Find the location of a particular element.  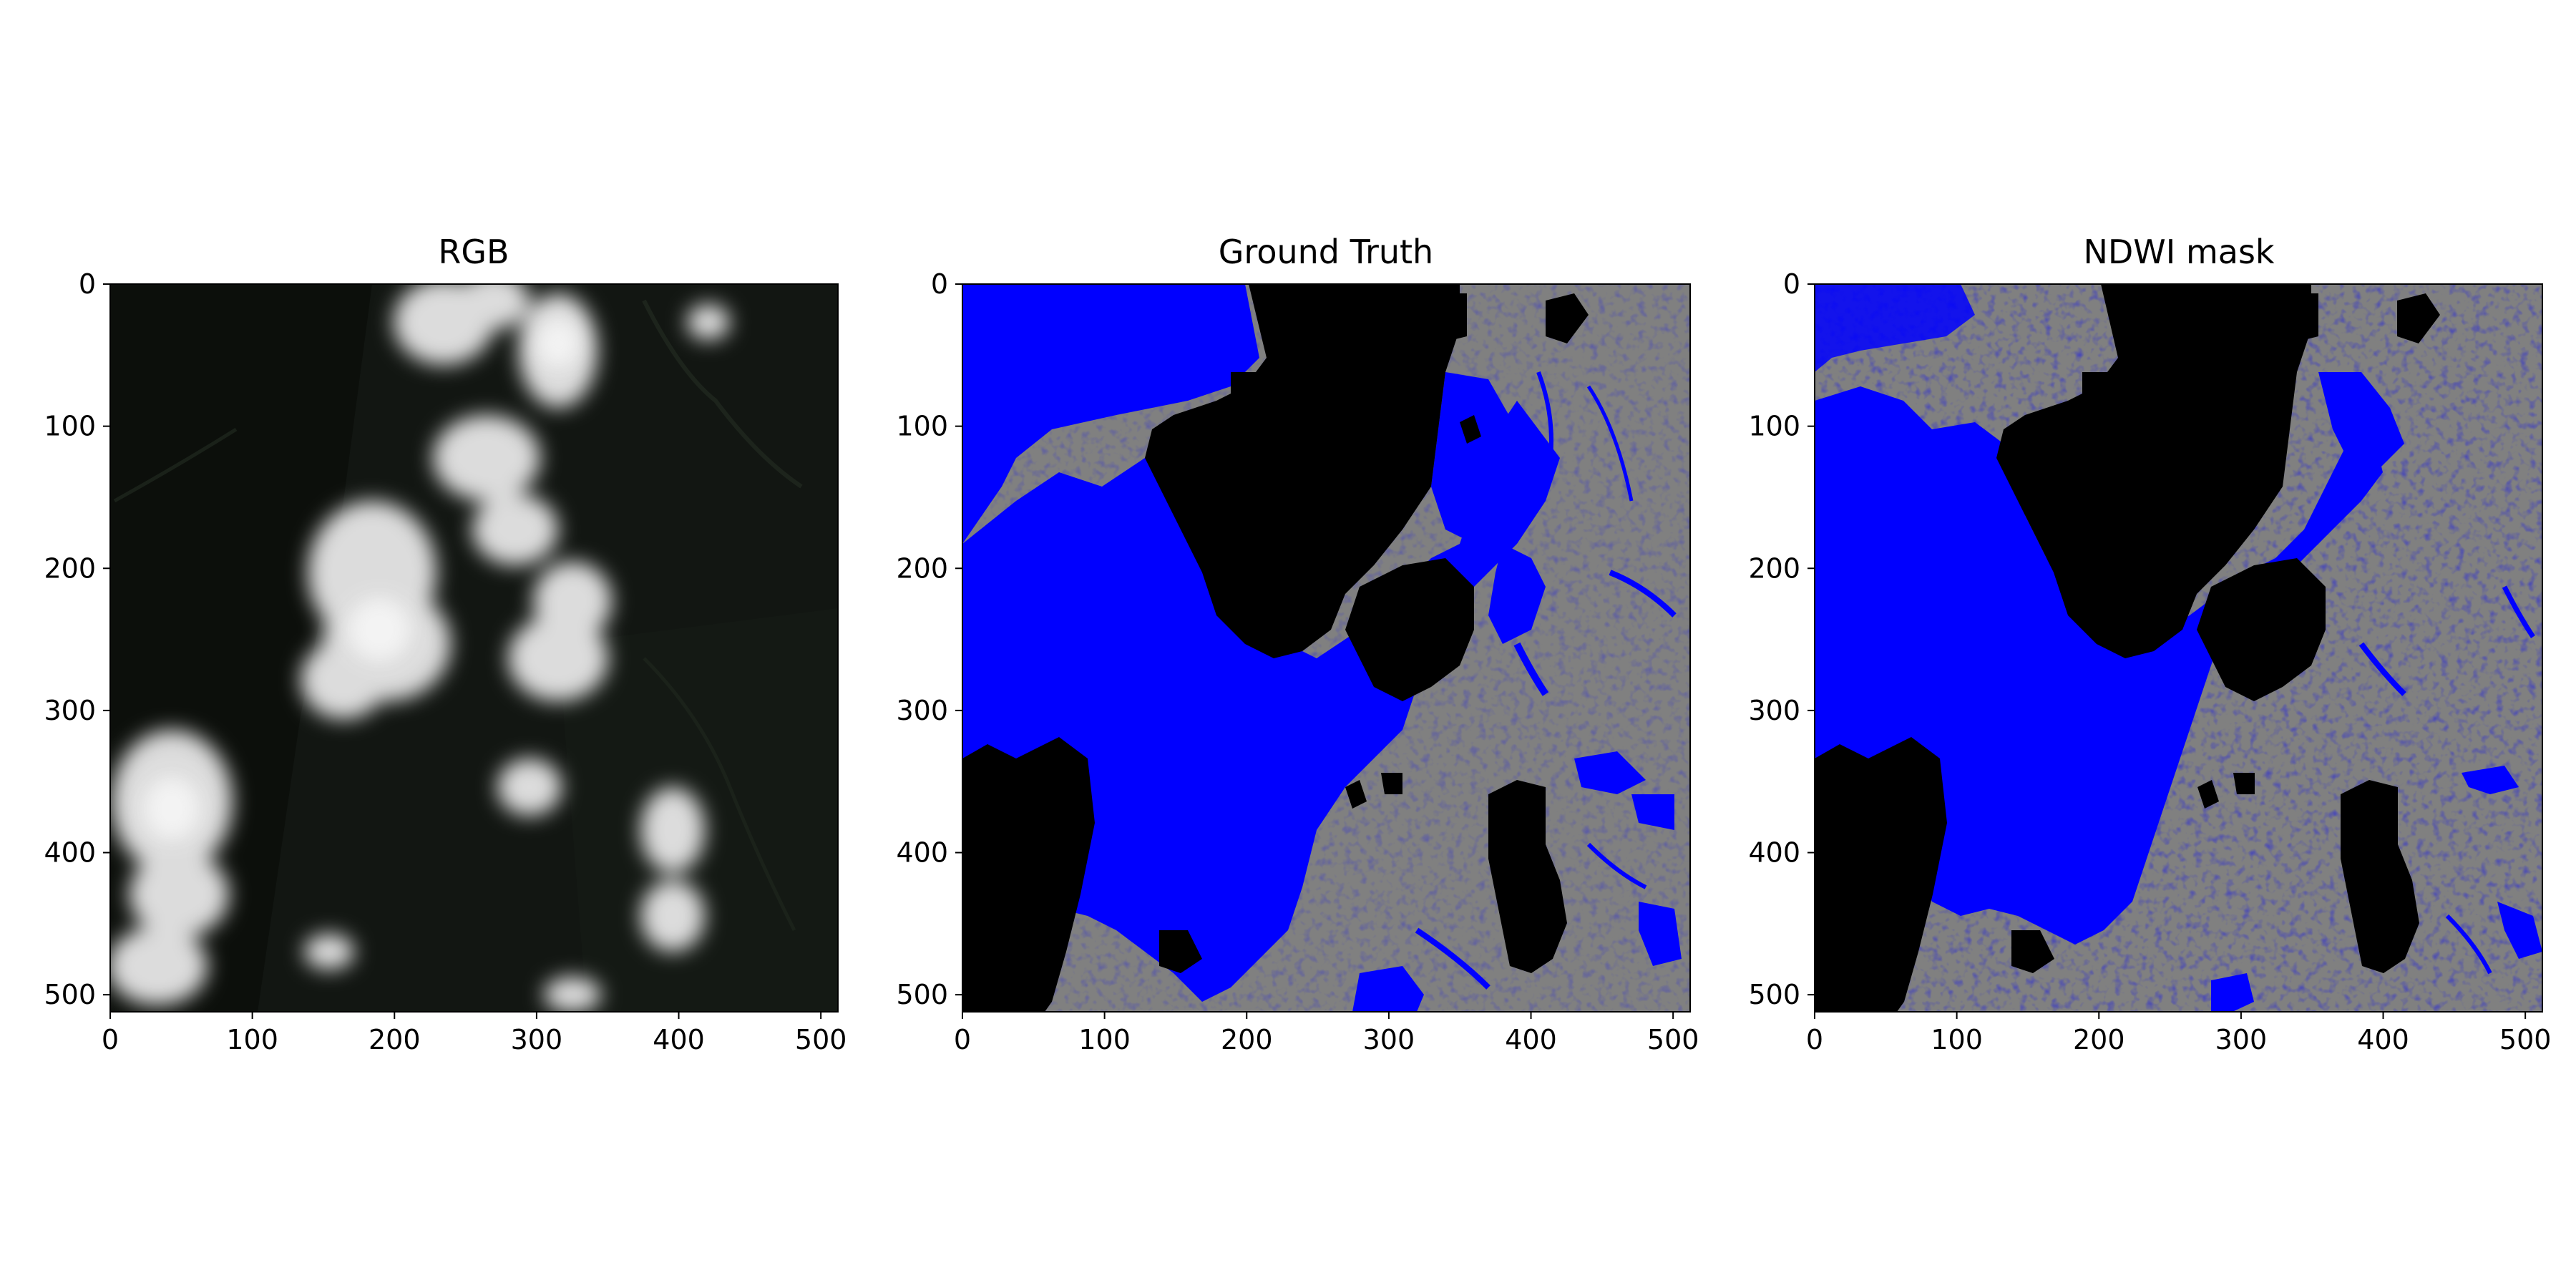

rgb-y-tick-label: 400 is located at coordinates (70, 853).